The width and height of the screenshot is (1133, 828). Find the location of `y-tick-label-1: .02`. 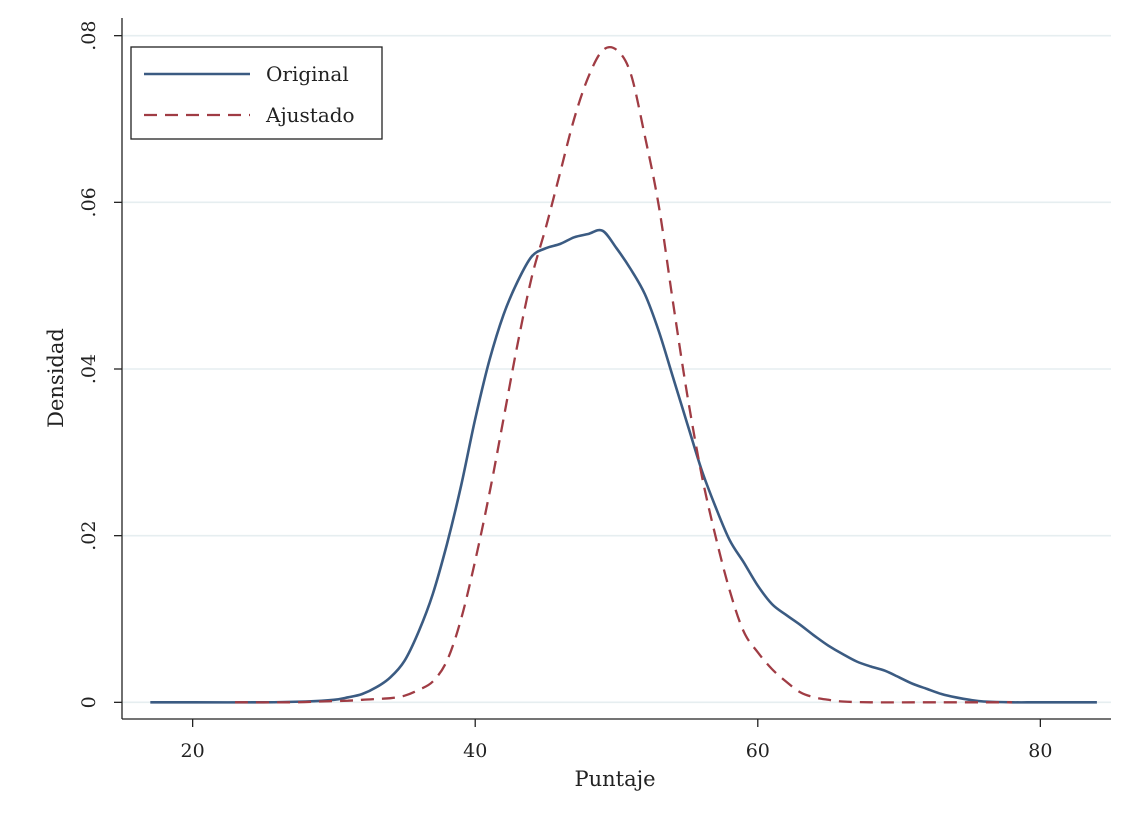

y-tick-label-1: .02 is located at coordinates (89, 536).